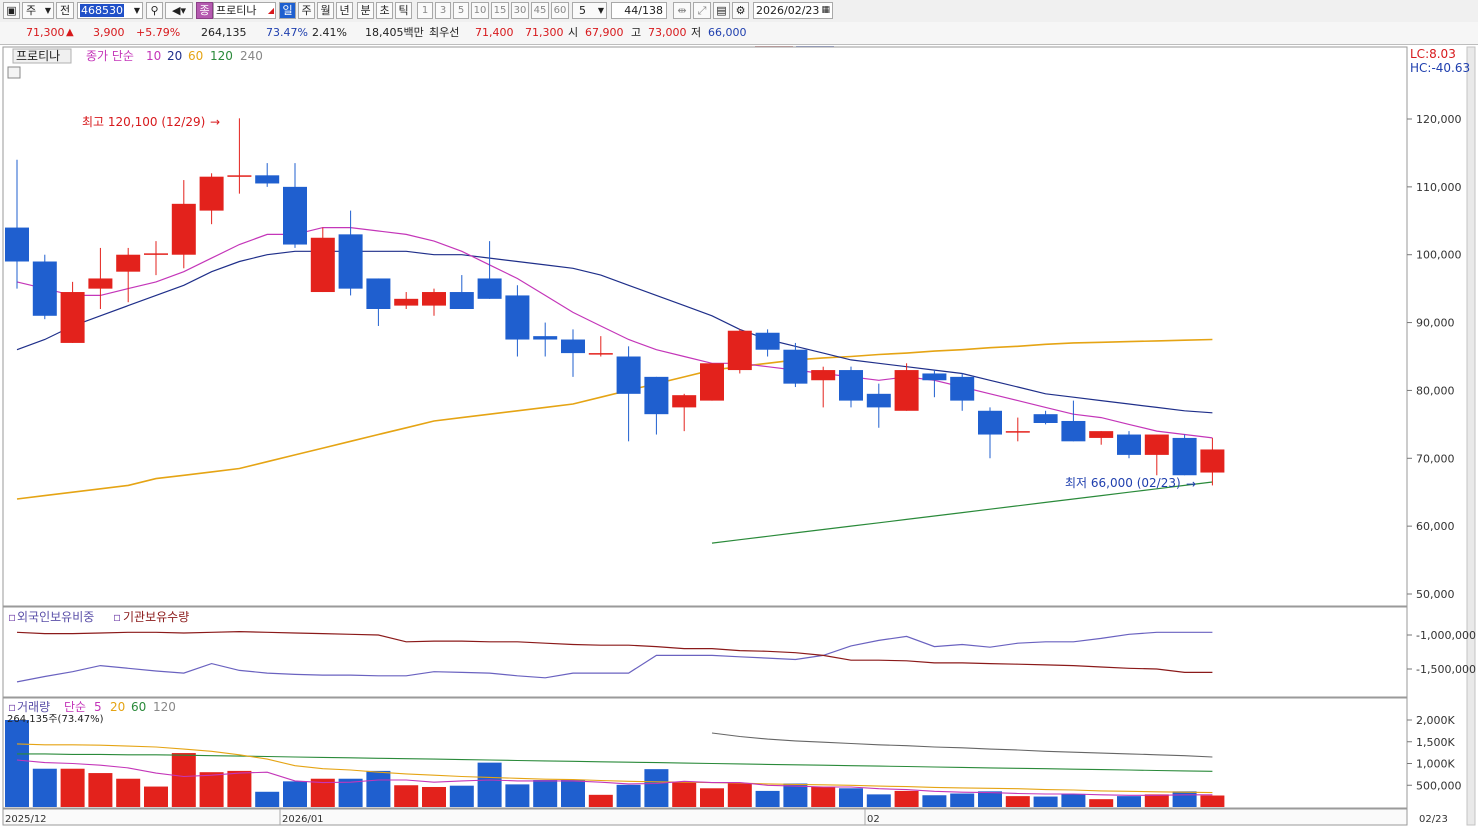 Image resolution: width=1478 pixels, height=828 pixels. Describe the element at coordinates (962, 745) in the screenshot. I see `vol-ma120-line` at that location.